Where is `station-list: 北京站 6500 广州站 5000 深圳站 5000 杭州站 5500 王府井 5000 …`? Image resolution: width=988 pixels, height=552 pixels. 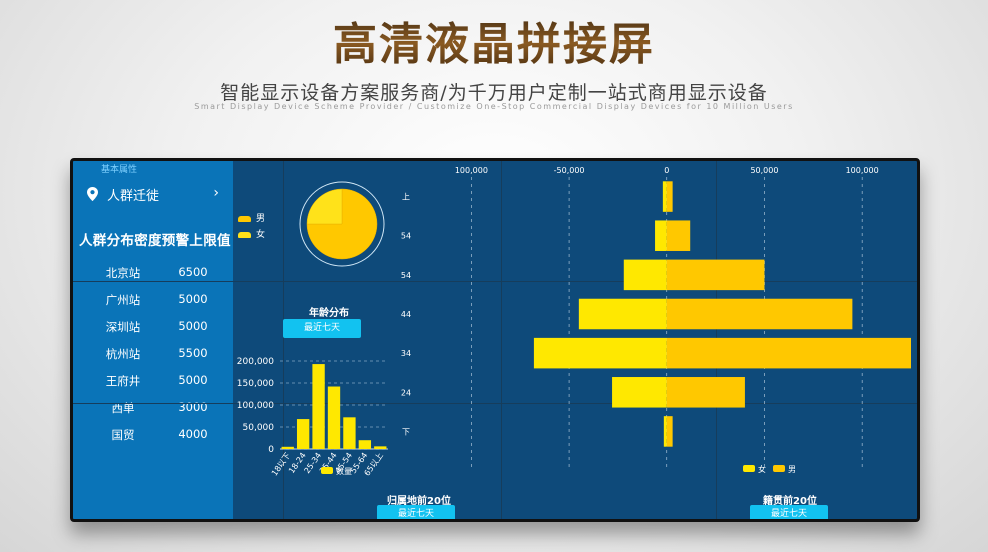 station-list: 北京站 6500 广州站 5000 深圳站 5000 杭州站 5500 王府井 5000 … is located at coordinates (153, 359).